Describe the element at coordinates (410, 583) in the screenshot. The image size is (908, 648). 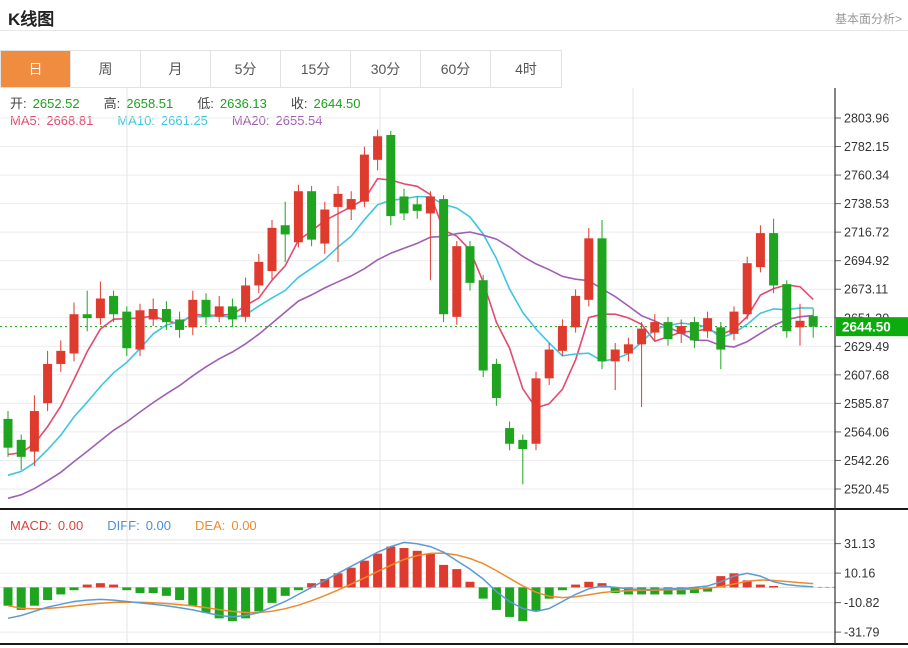
I see `dea-line` at that location.